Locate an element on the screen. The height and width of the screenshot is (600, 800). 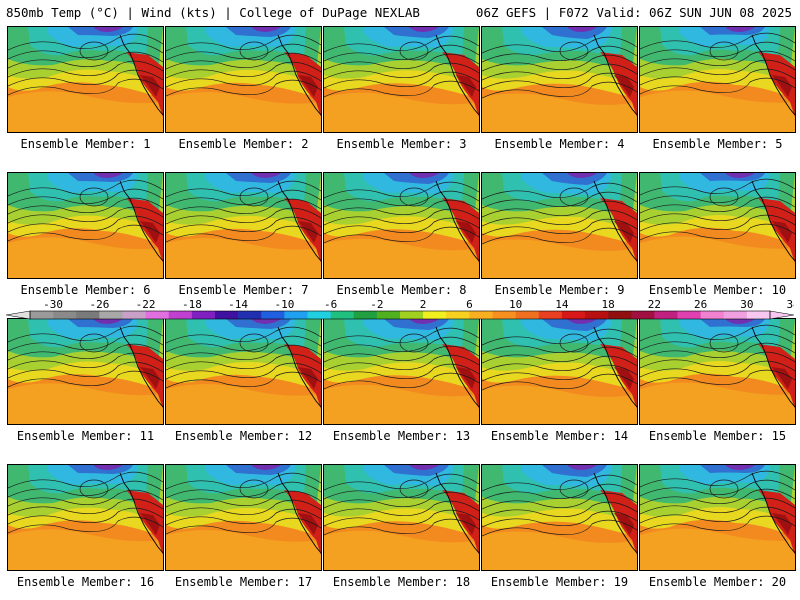
colorbar-max-arrow is located at coordinates (781, 315).